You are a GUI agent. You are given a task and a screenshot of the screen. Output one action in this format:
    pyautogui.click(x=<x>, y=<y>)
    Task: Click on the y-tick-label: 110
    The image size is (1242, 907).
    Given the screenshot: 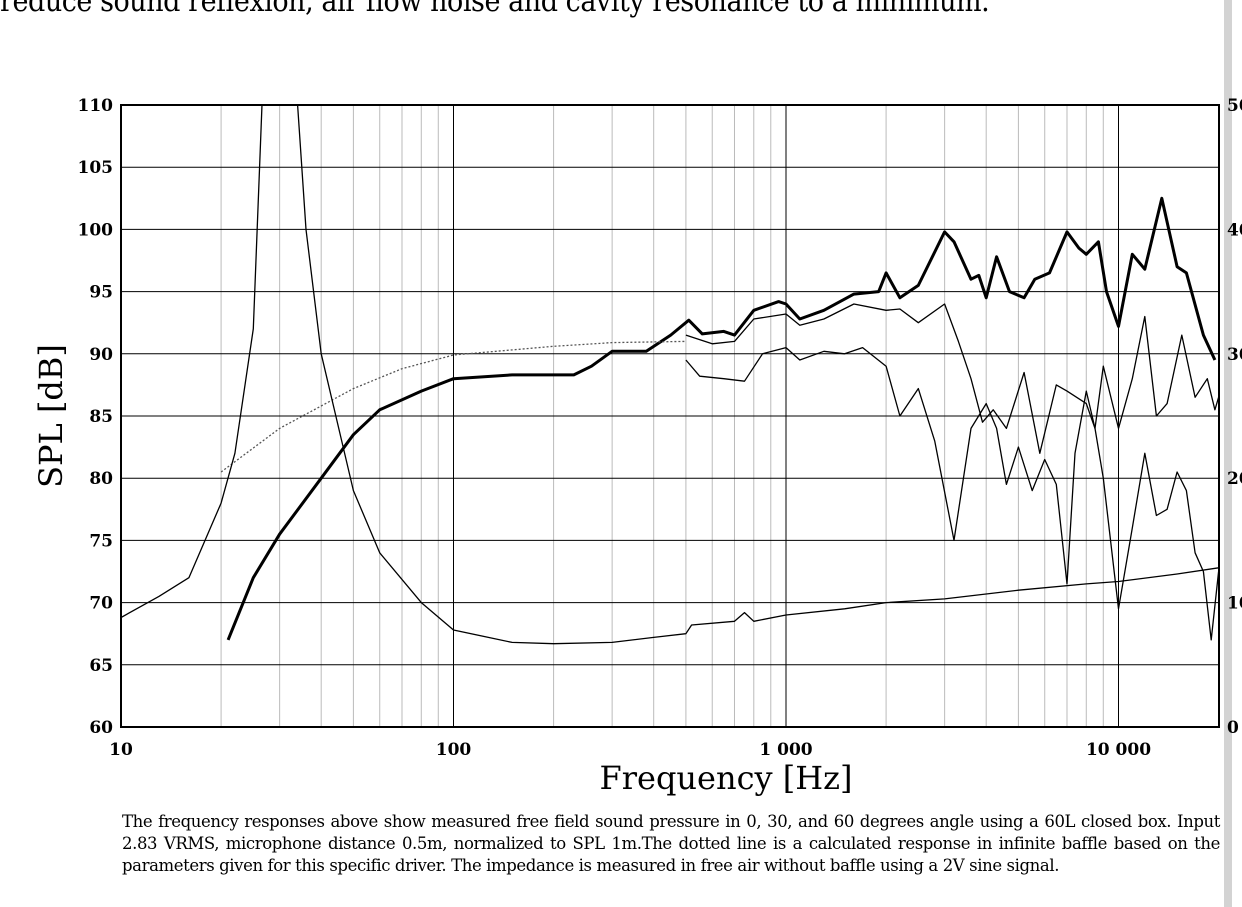 What is the action you would take?
    pyautogui.click(x=96, y=106)
    